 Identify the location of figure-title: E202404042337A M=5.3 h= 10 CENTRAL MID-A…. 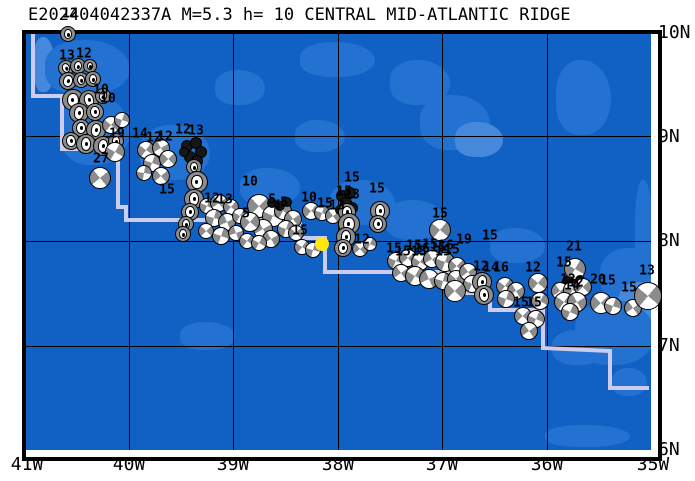
(299, 15).